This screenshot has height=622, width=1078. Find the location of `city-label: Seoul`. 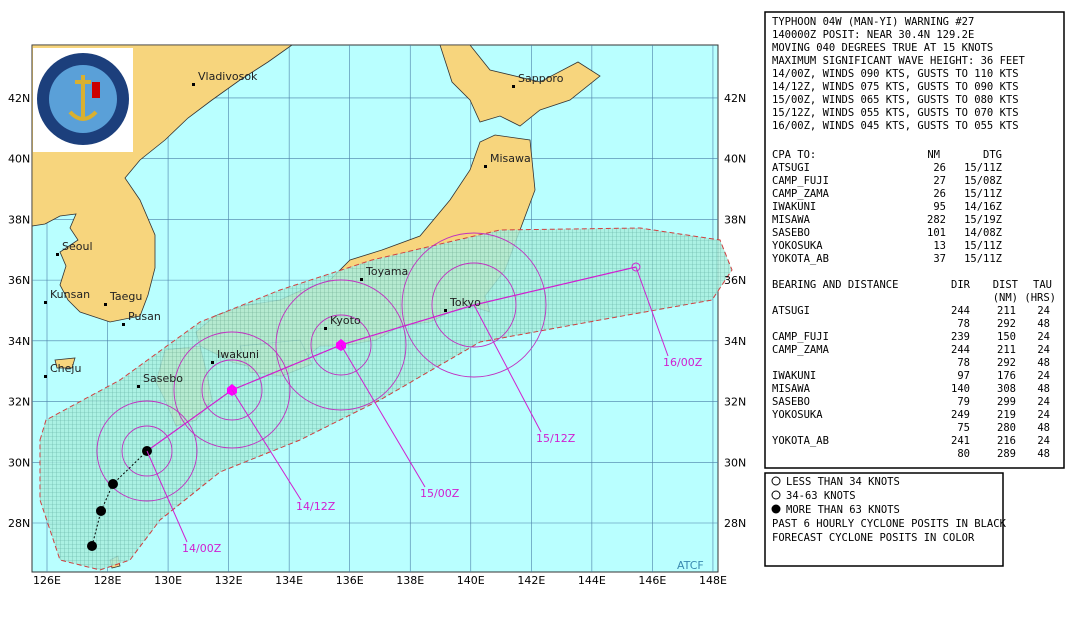

city-label: Seoul is located at coordinates (77, 246).